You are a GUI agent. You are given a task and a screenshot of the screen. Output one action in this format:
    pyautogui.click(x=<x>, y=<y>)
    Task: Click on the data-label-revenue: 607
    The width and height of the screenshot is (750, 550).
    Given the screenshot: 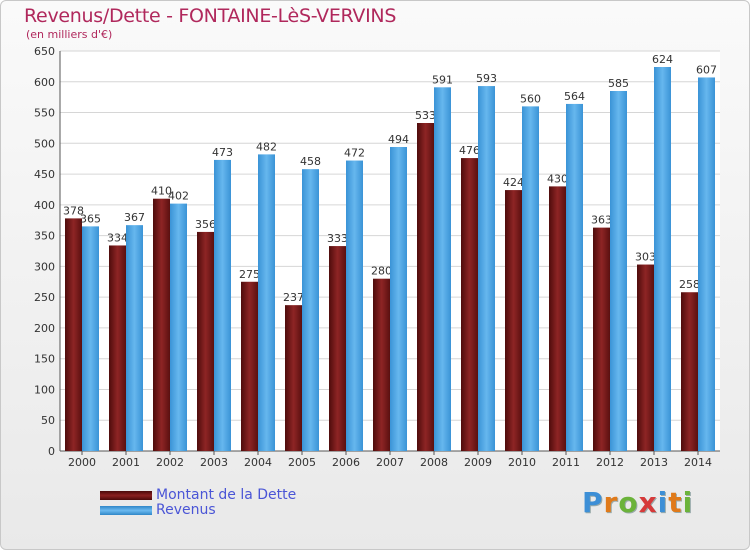 What is the action you would take?
    pyautogui.click(x=706, y=69)
    